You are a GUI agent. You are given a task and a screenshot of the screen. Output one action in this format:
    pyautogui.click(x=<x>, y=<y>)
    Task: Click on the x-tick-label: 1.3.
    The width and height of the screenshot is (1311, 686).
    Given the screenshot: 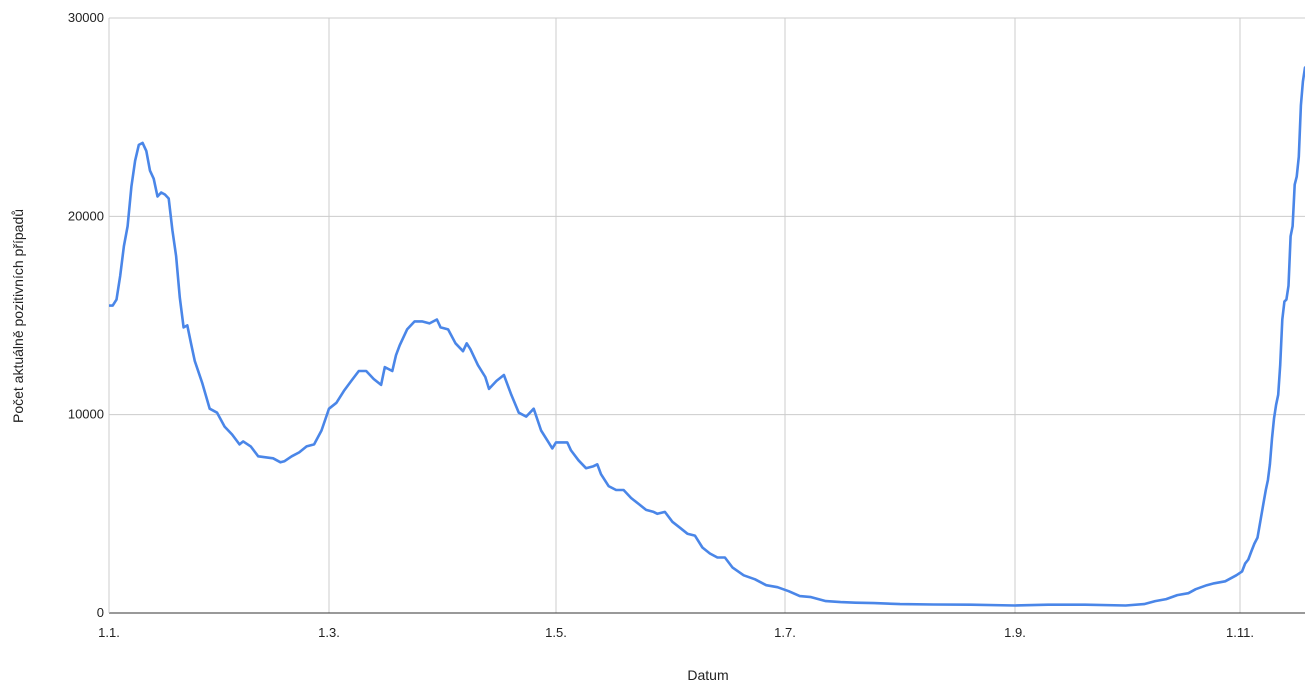 What is the action you would take?
    pyautogui.click(x=329, y=632)
    